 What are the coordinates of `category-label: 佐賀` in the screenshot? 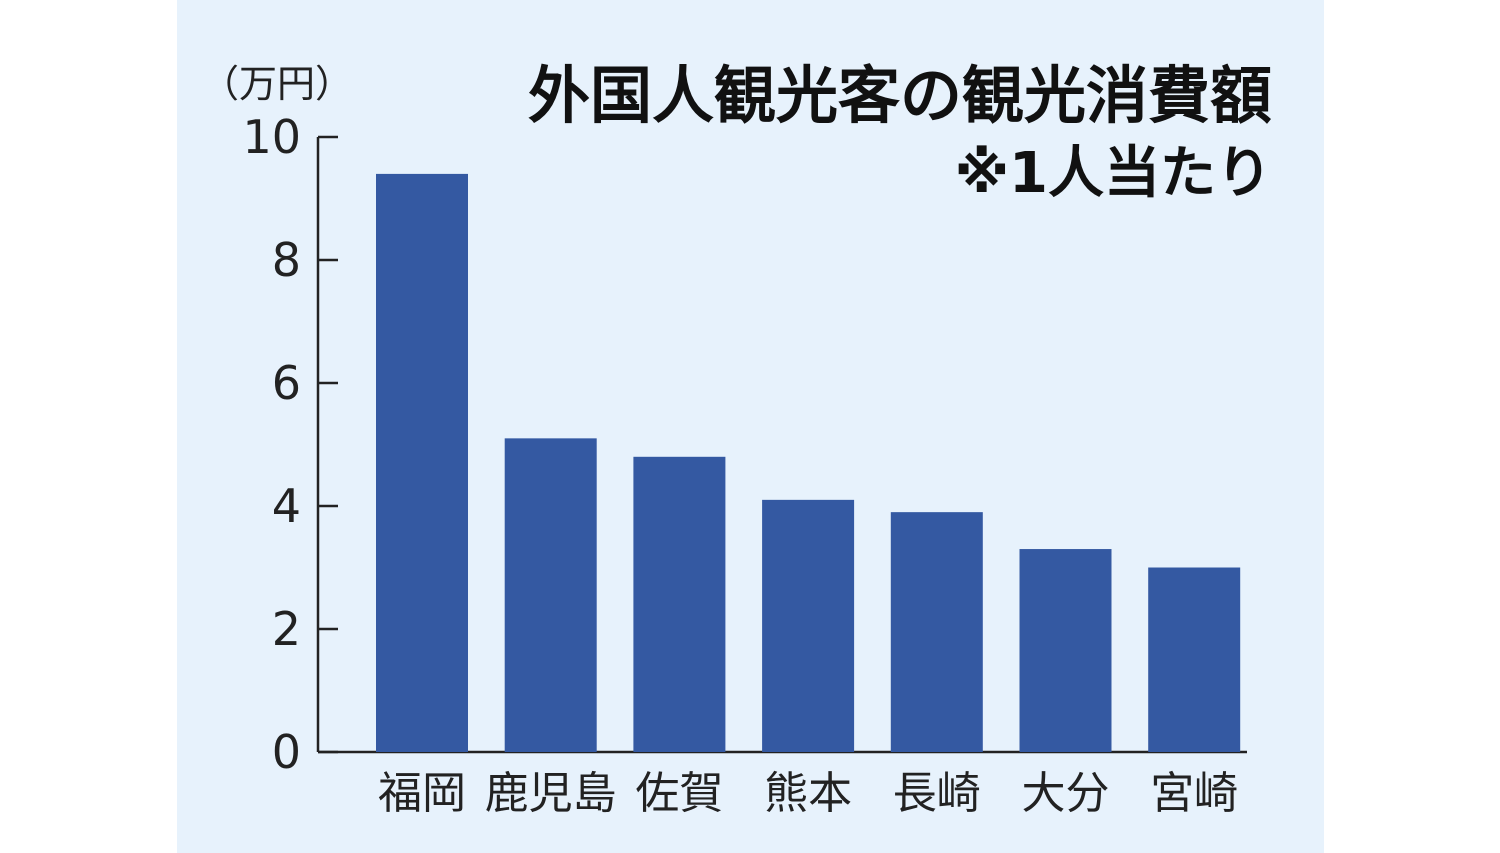 It's located at (679, 793).